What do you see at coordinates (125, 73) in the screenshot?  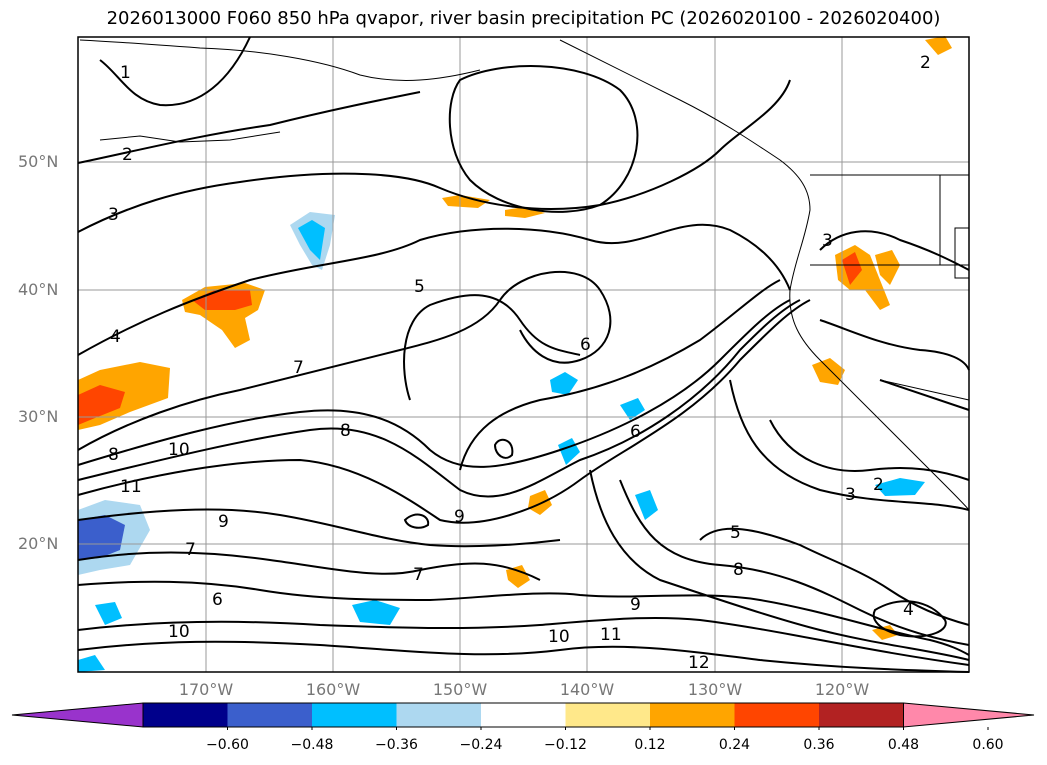 I see `contour-label: 1` at bounding box center [125, 73].